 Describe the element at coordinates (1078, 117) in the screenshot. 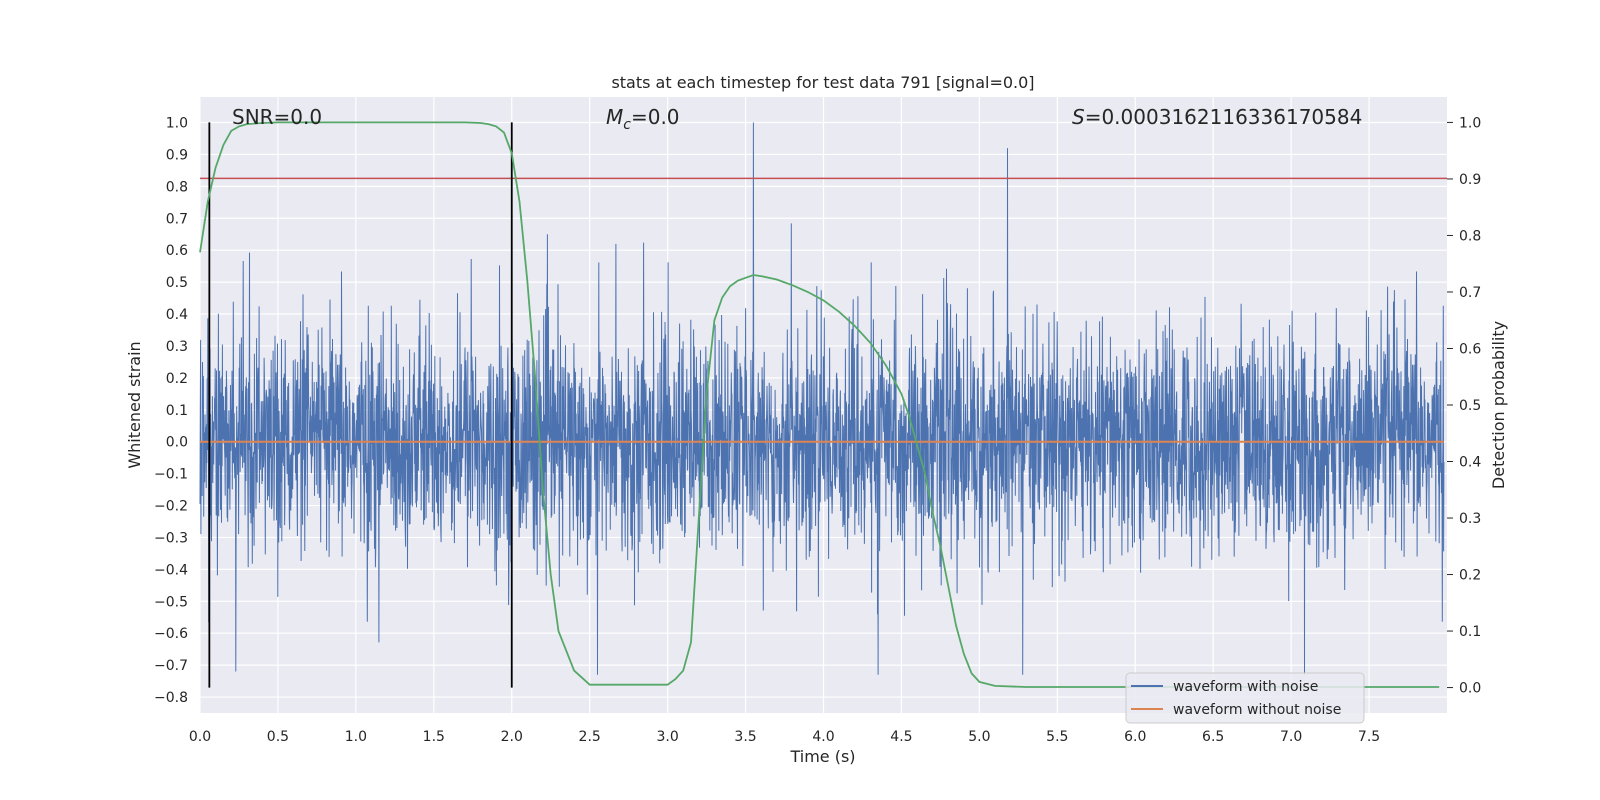

I see `s-symbol: S` at that location.